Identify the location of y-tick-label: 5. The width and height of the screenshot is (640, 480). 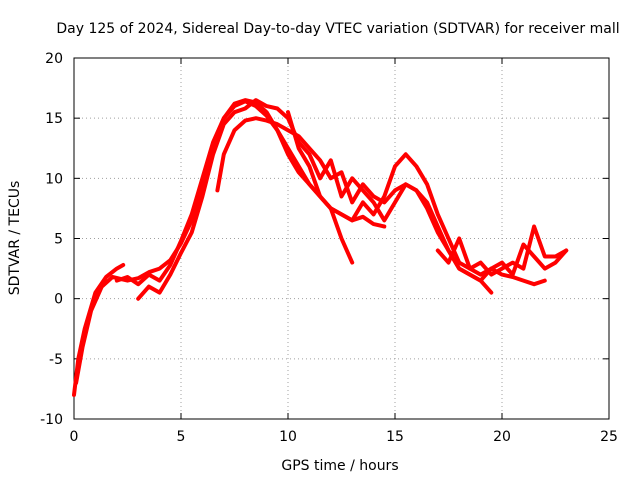
(58, 240).